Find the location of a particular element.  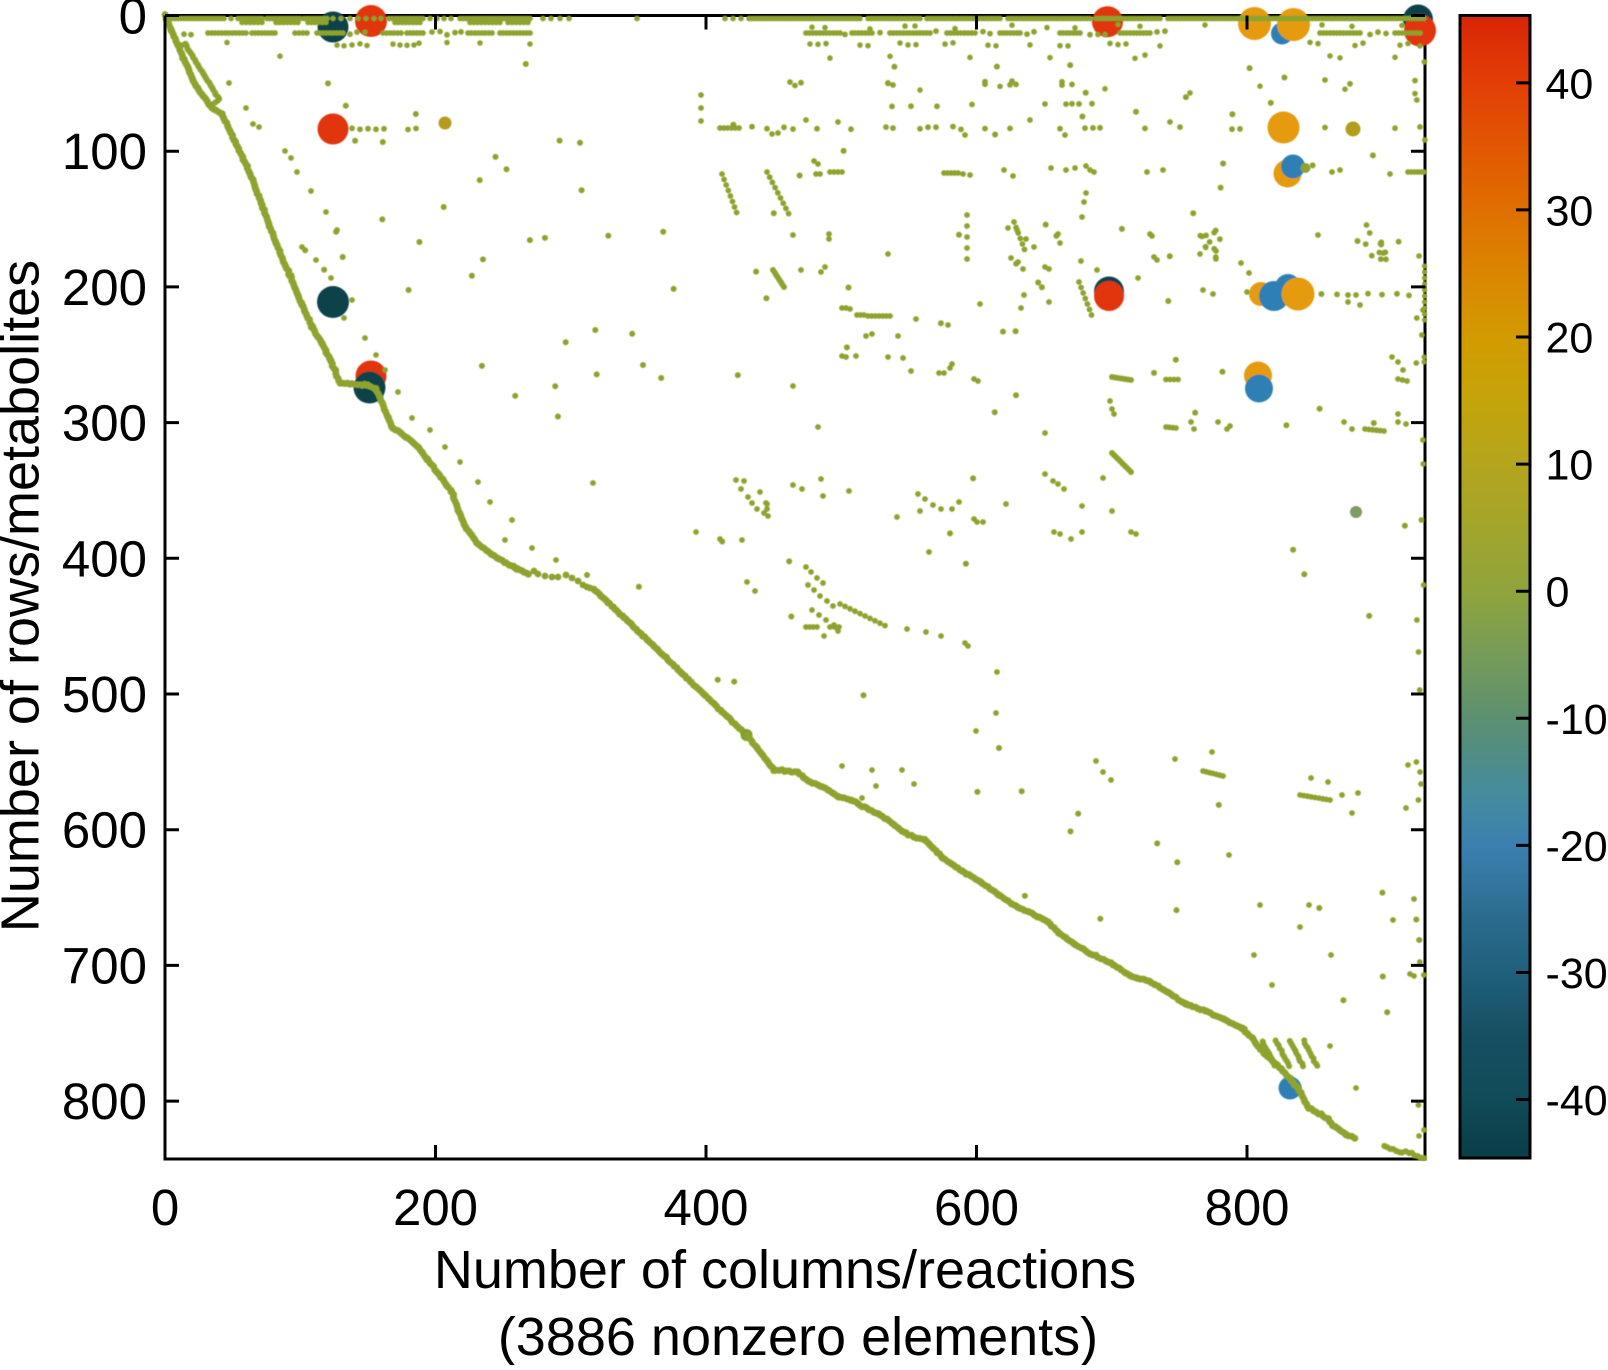

svg-text: 10 is located at coordinates (1570, 466).